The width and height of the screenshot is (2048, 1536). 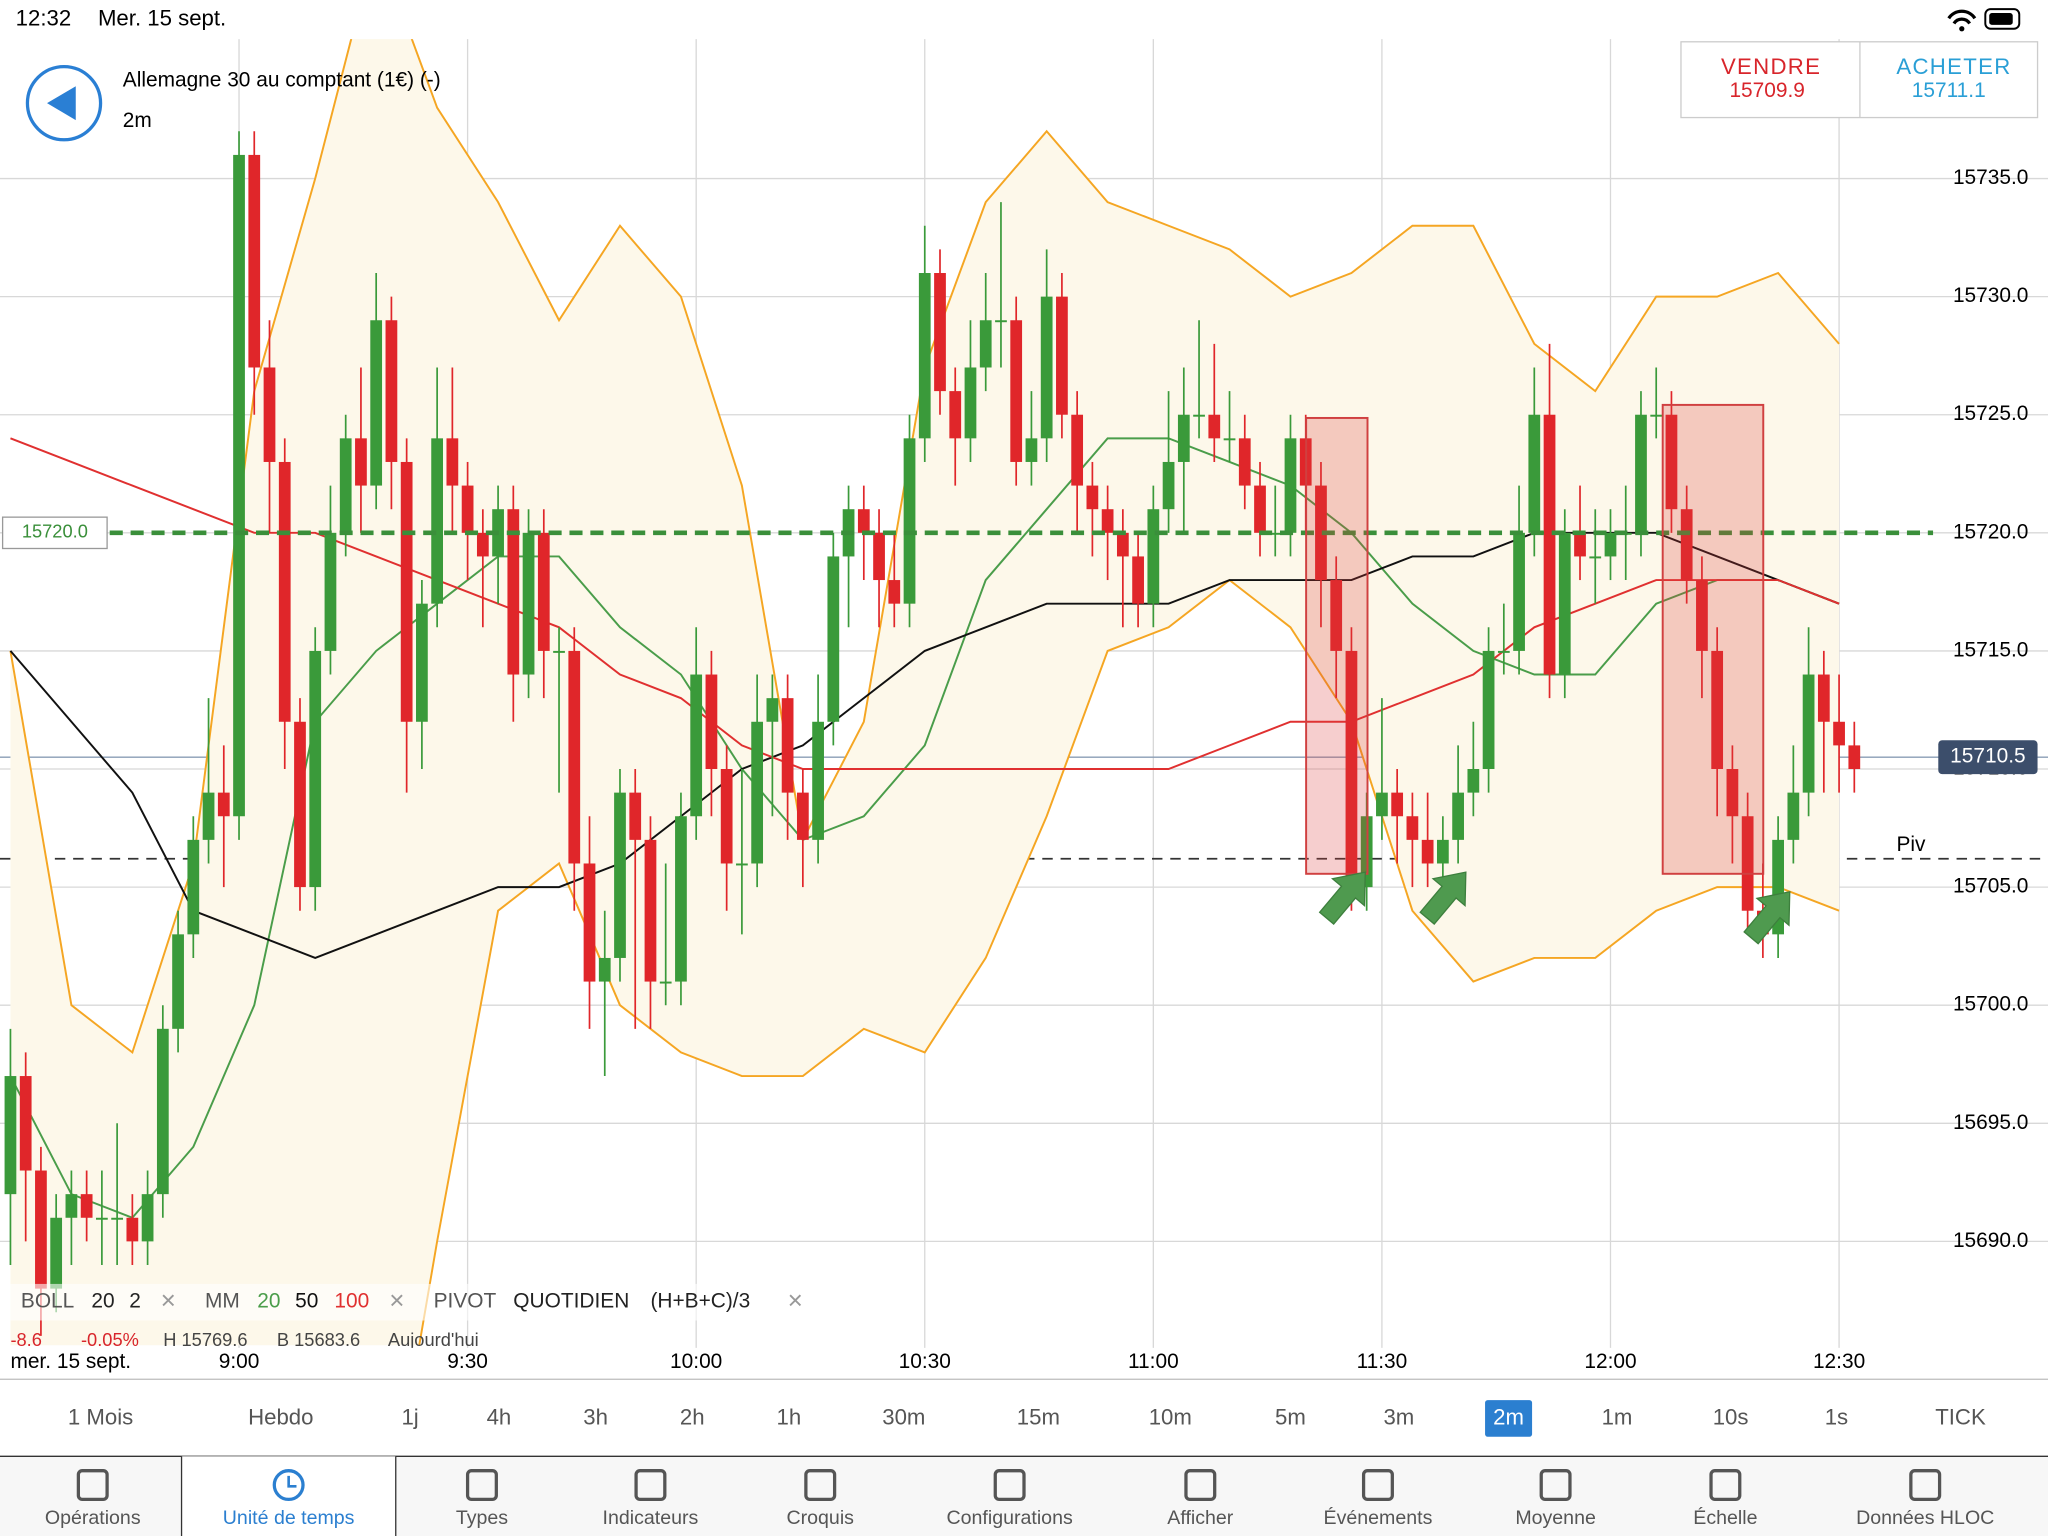 I want to click on battery-icon, so click(x=2001, y=19).